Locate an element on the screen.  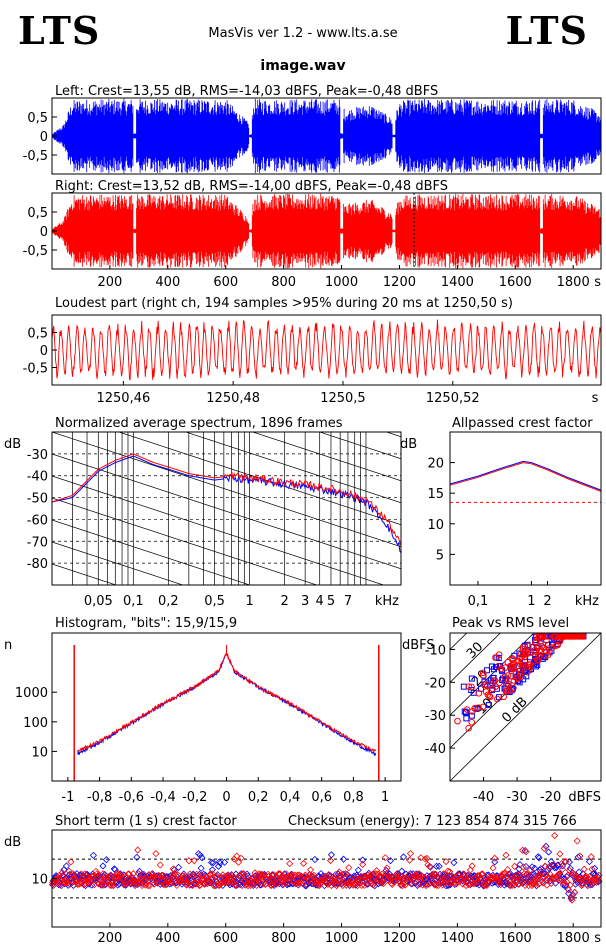
peak-rms-point-left is located at coordinates (498, 658).